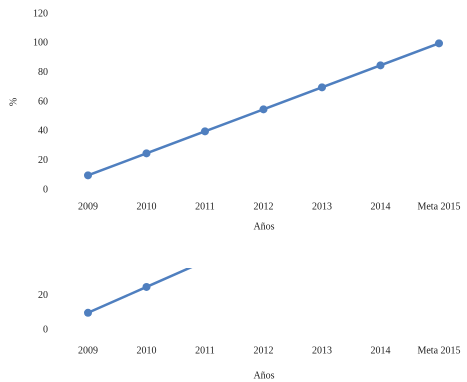 The image size is (467, 382). I want to click on y-tick-label: 80, so click(43, 72).